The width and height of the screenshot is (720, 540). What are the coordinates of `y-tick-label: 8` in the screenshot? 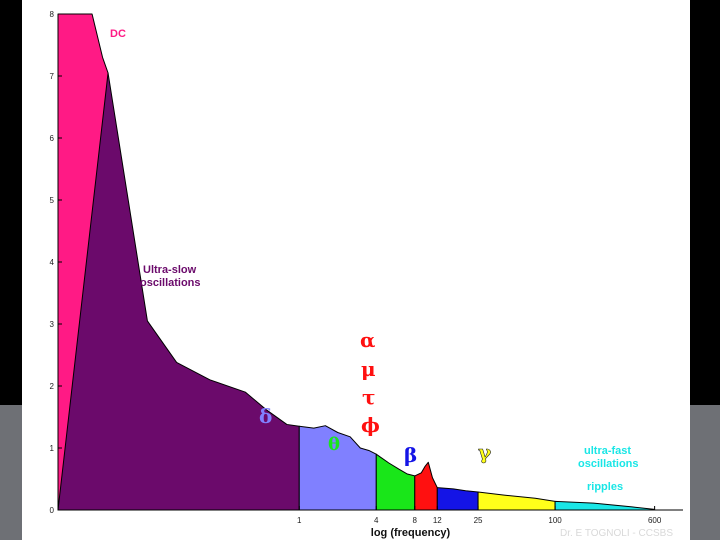 It's located at (52, 14).